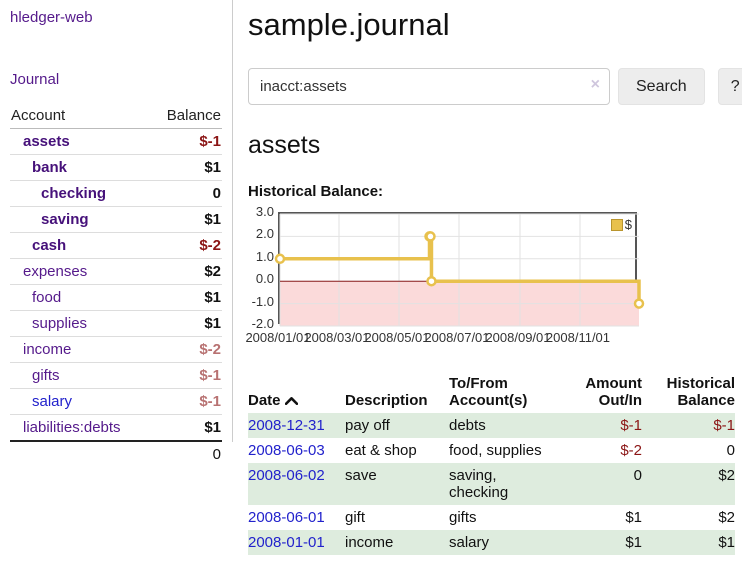  I want to click on transaction-amount: 0, so click(637, 475).